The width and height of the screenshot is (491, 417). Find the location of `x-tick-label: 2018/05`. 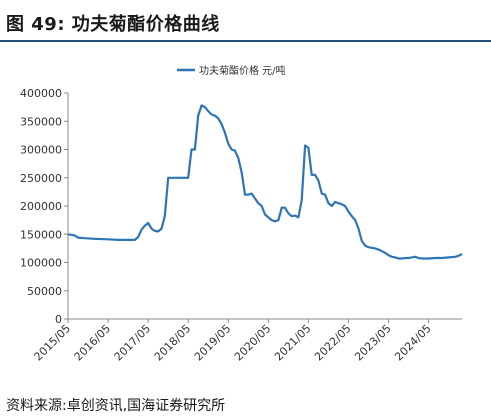

x-tick-label: 2018/05 is located at coordinates (173, 343).